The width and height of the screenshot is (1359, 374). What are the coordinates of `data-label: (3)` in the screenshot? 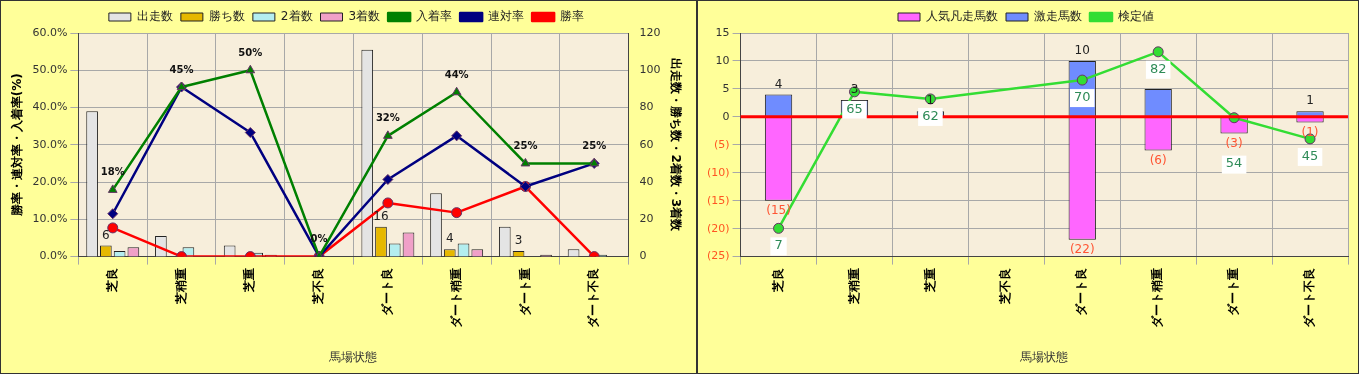 It's located at (1234, 142).